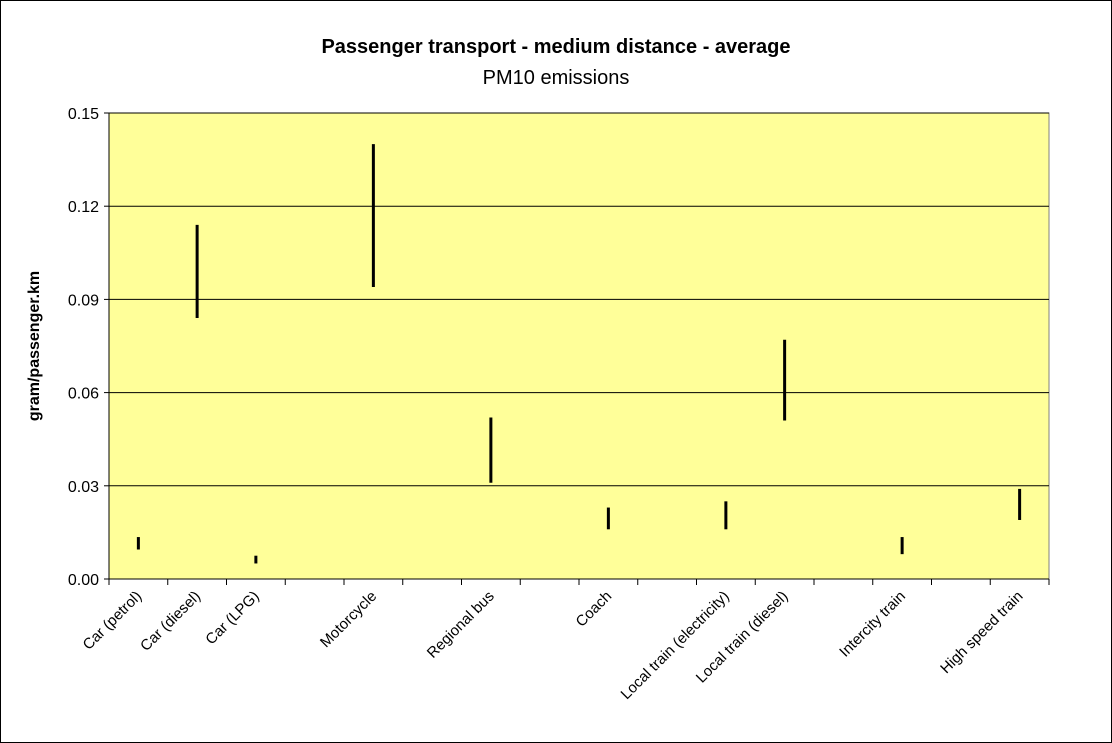 The width and height of the screenshot is (1112, 743). I want to click on y-tick-label: 0.03, so click(83, 487).